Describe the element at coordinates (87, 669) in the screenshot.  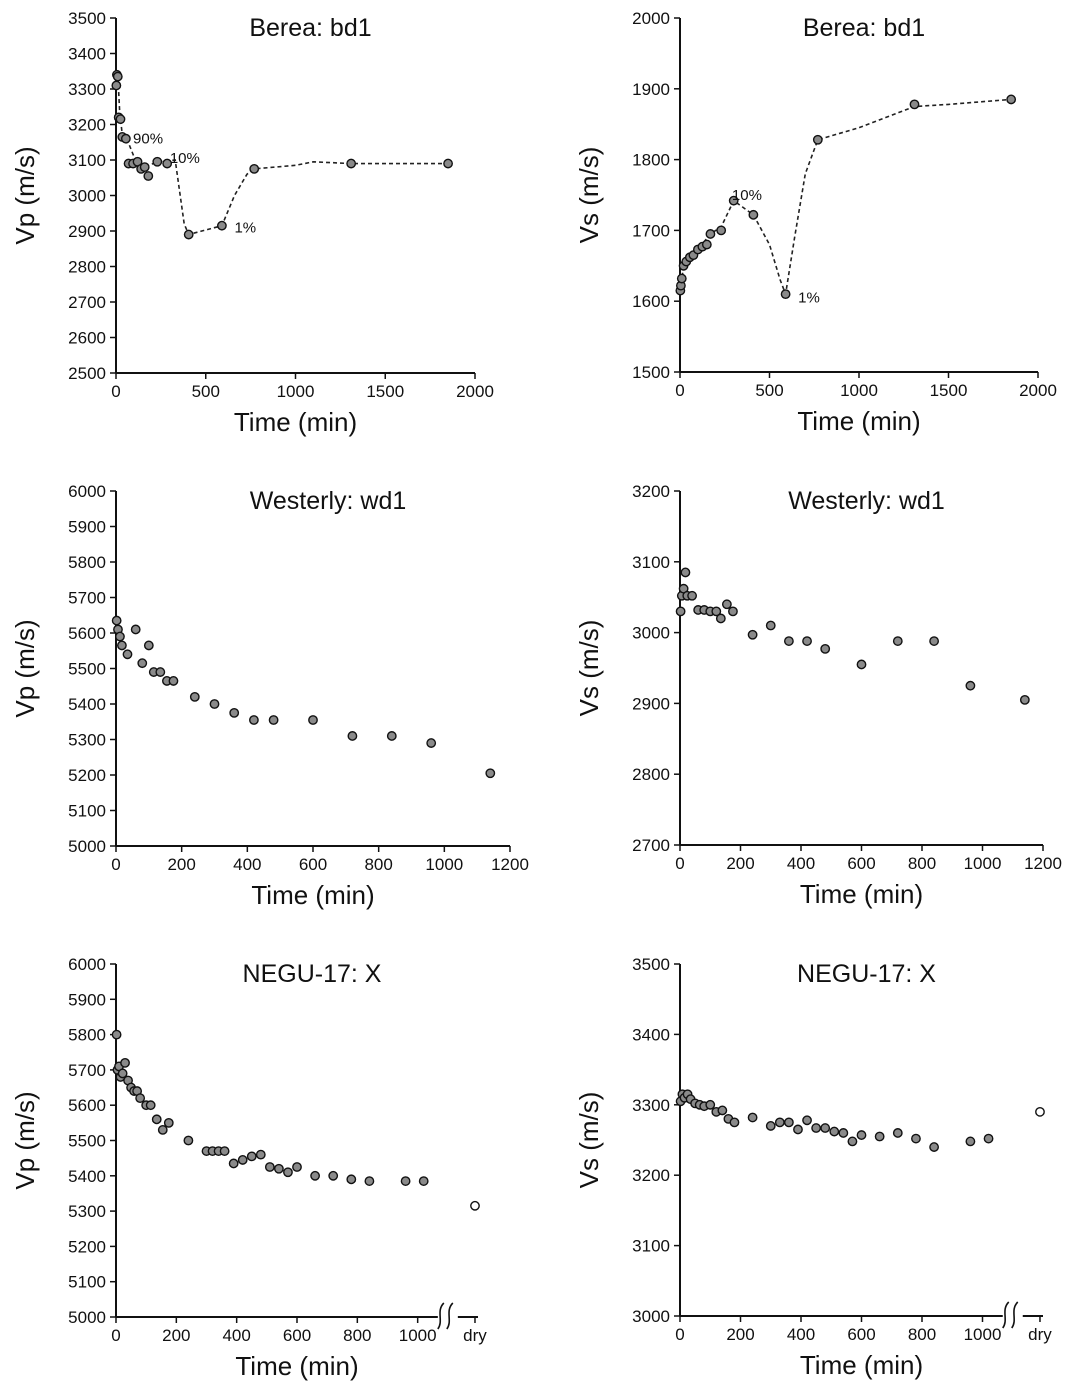
I see `y-tick-label: 5500` at that location.